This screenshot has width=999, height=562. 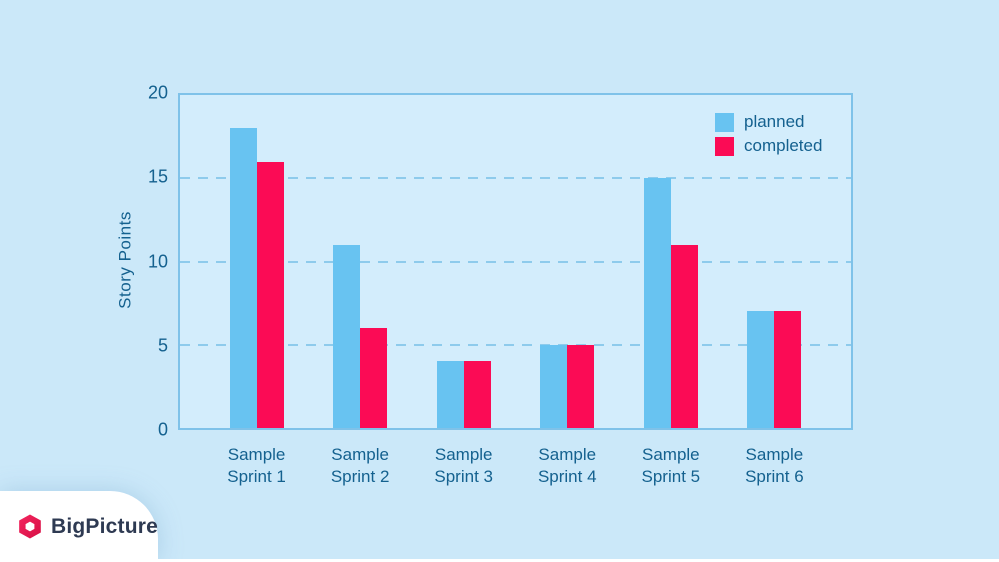 What do you see at coordinates (463, 290) in the screenshot?
I see `bar-group-3: Sample Sprint 3` at bounding box center [463, 290].